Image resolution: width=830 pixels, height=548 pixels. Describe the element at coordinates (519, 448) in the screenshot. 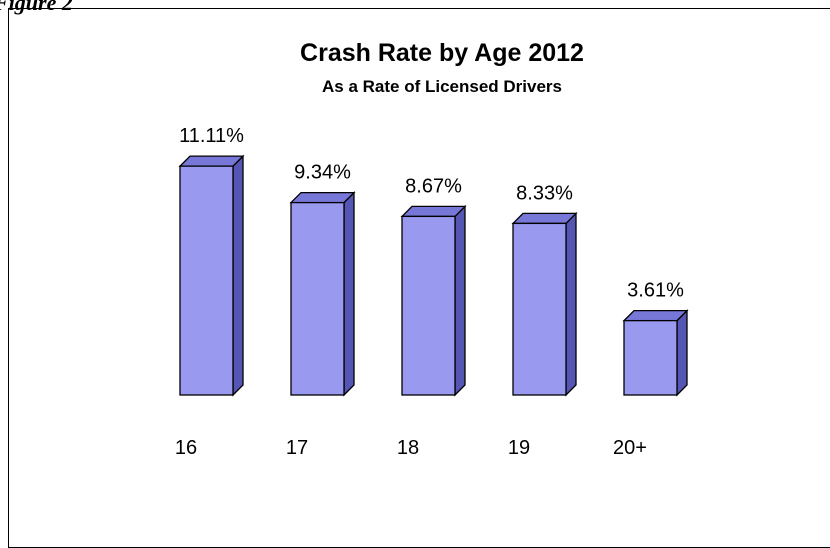

I see `category-label-19: 19` at that location.